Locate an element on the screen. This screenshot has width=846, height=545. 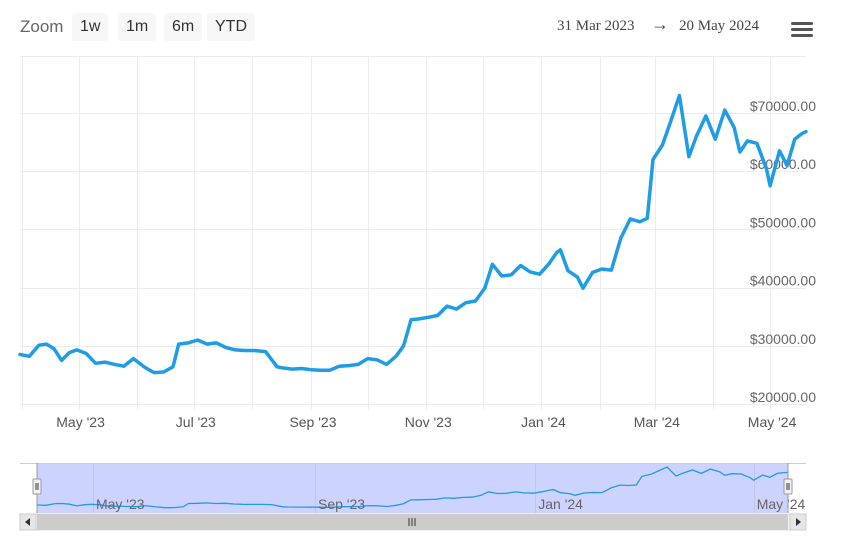
navigator-selected-range is located at coordinates (412, 488).